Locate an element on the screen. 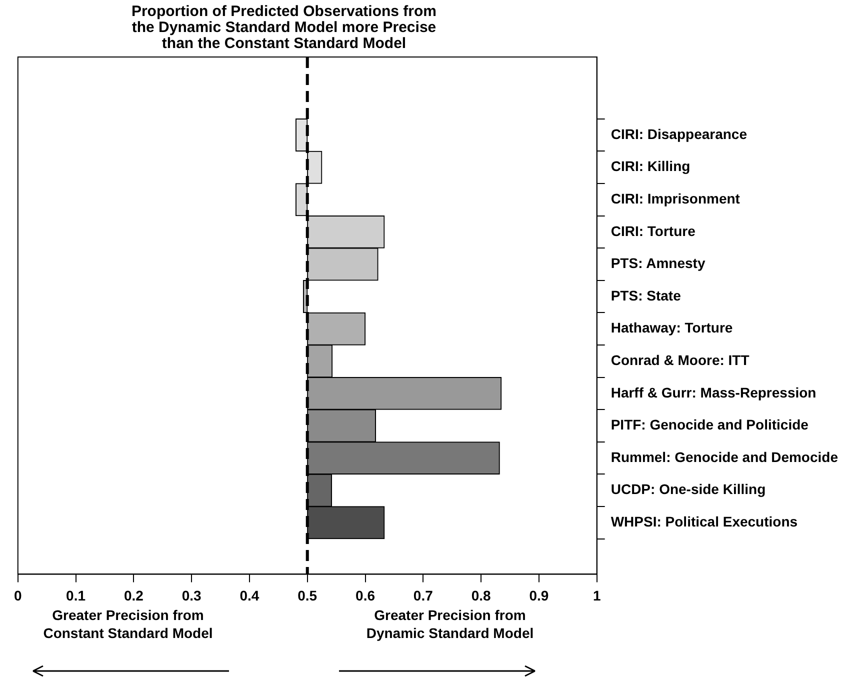 This screenshot has width=848, height=683. chart-title: Proportion of Predicted Observations from the Dynamic Standard Model more Precise than the Constant Standard Model is located at coordinates (284, 27).